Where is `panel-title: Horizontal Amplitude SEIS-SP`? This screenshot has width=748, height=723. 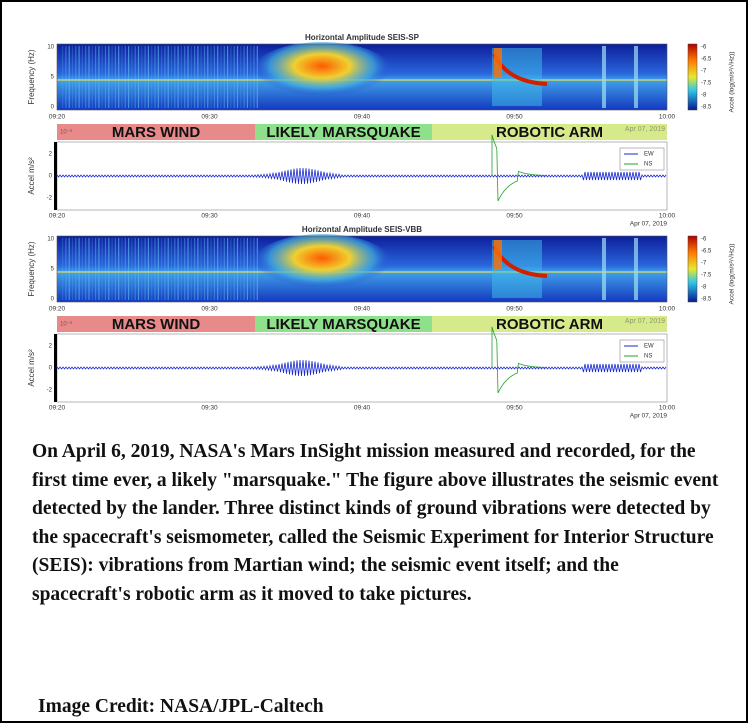
panel-title: Horizontal Amplitude SEIS-SP is located at coordinates (362, 37).